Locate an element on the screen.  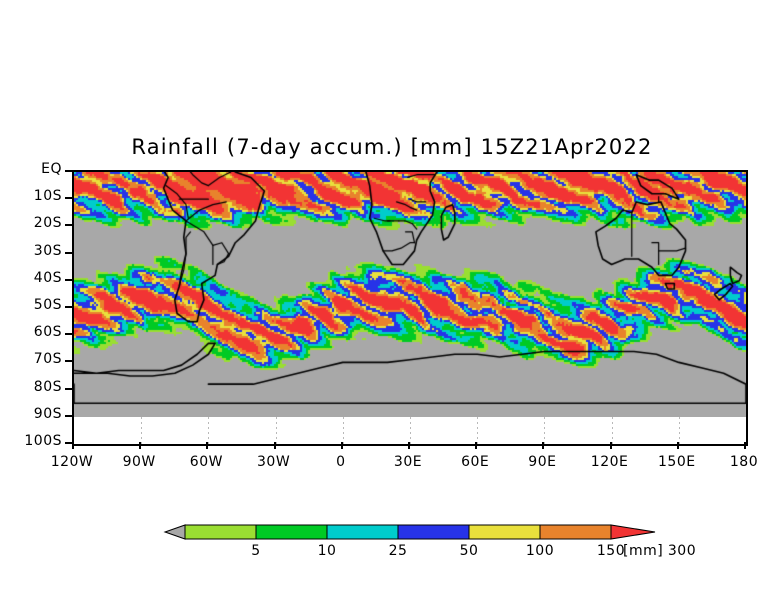
y-axis-label: 100S is located at coordinates (43, 441).